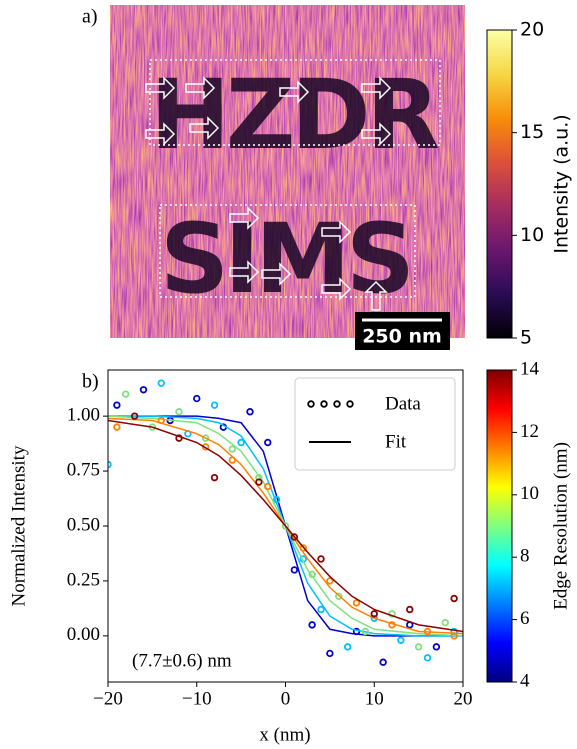 Image resolution: width=577 pixels, height=749 pixels. Describe the element at coordinates (525, 618) in the screenshot. I see `colorbar-tick-label: 6` at that location.